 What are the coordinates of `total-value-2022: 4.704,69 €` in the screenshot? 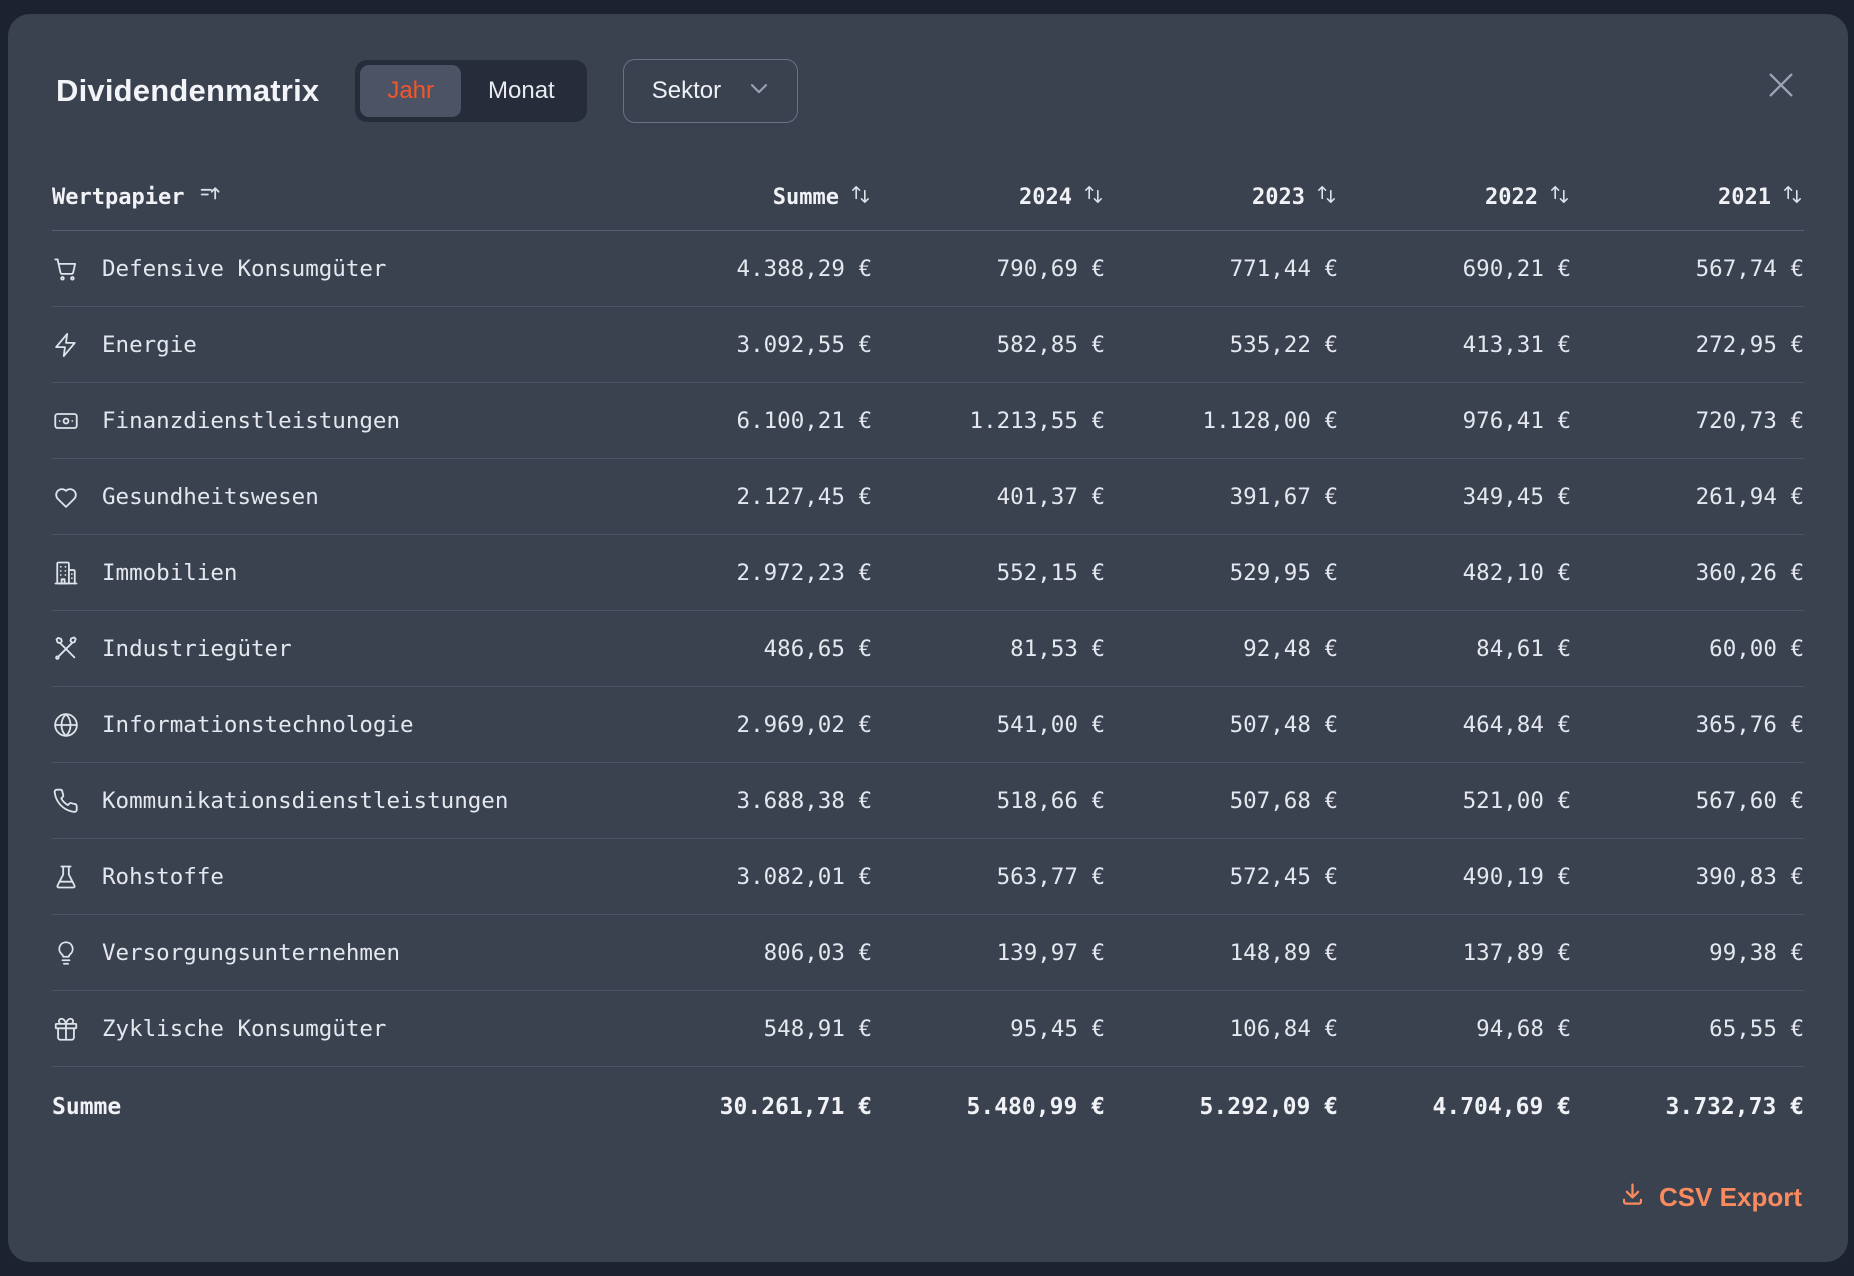 It's located at (1501, 1107).